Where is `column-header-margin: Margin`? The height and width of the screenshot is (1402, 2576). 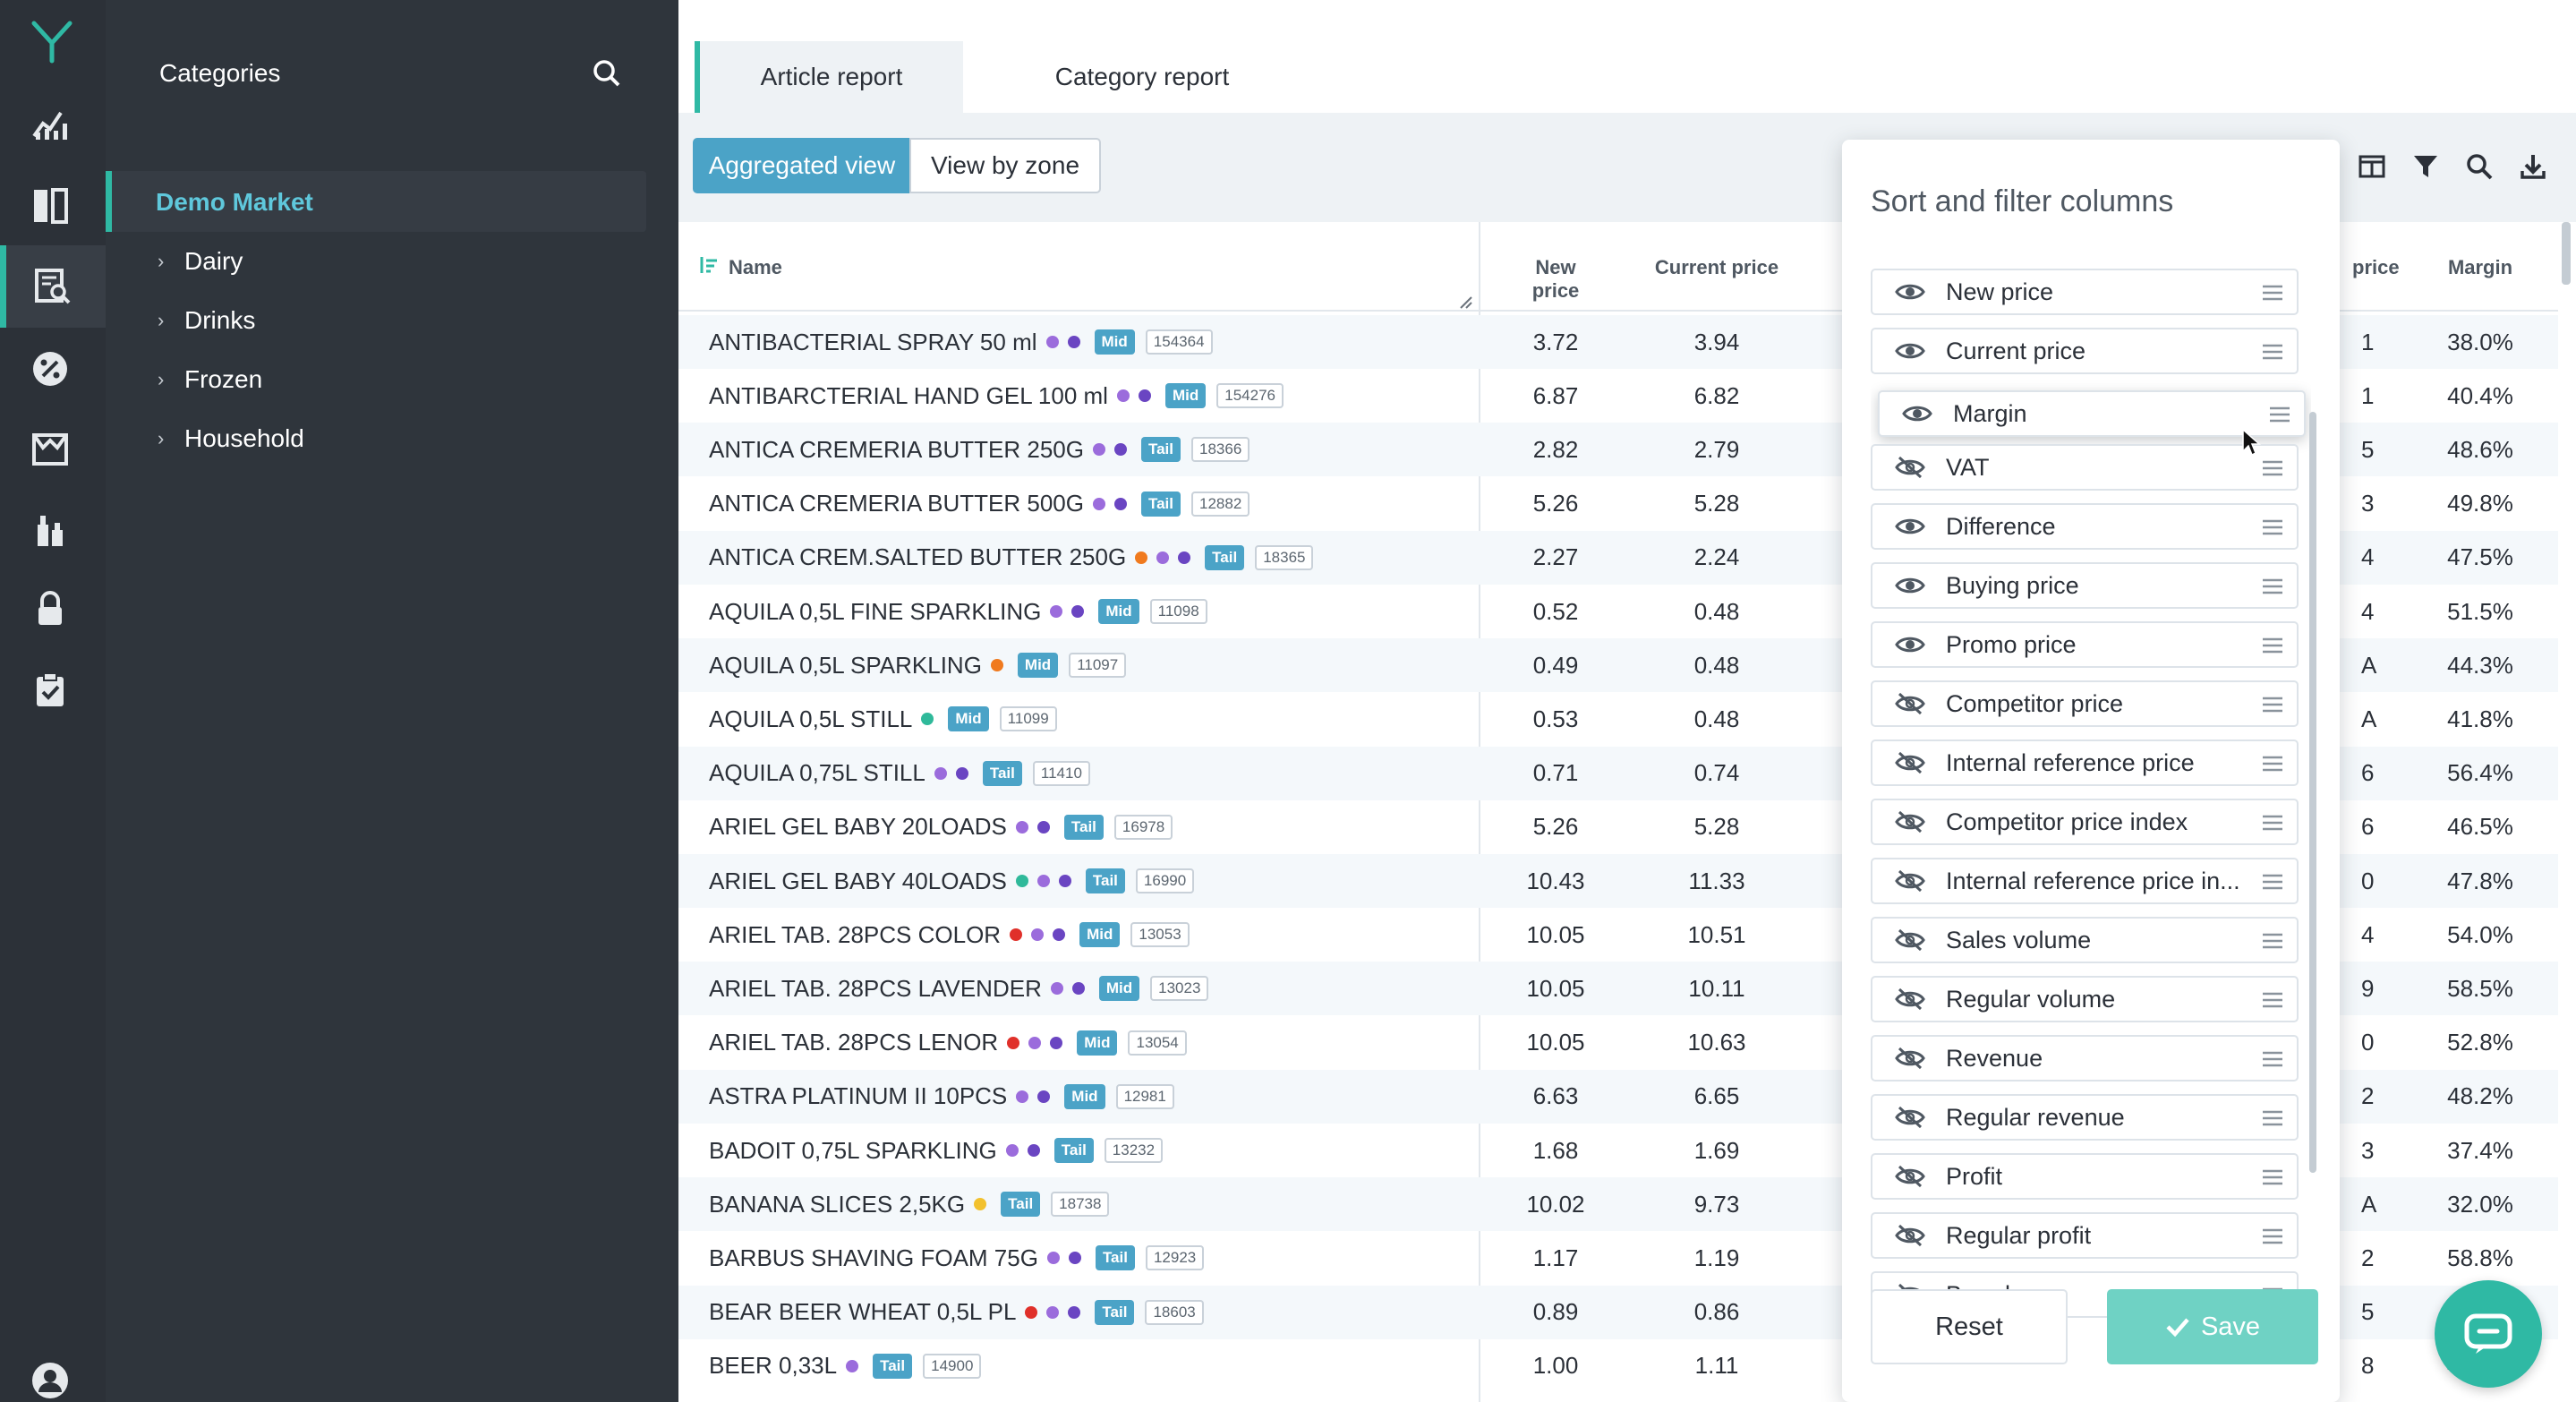 column-header-margin: Margin is located at coordinates (2480, 267).